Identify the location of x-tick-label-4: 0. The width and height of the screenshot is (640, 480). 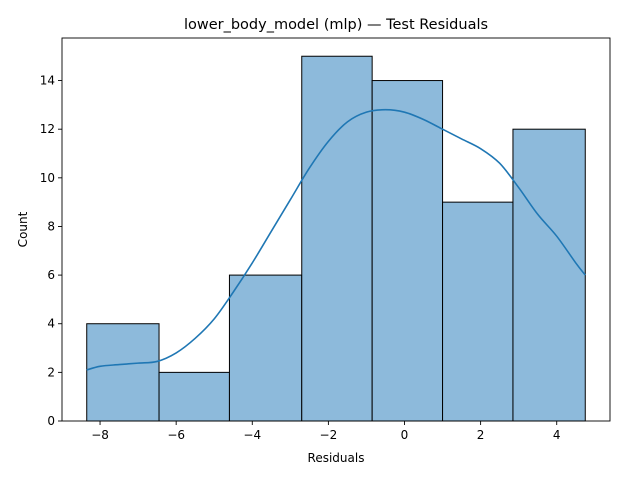
(405, 435).